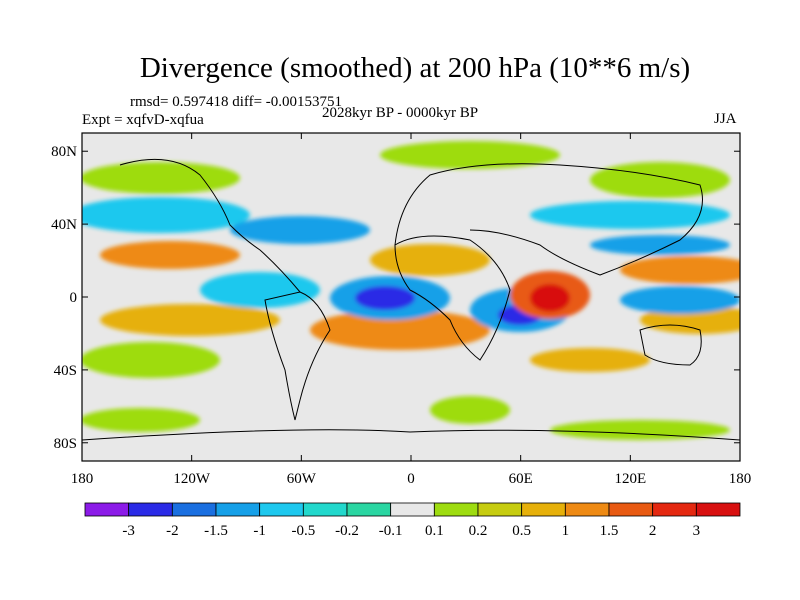 This screenshot has height=600, width=800. I want to click on lat-tick-label: 0, so click(74, 298).